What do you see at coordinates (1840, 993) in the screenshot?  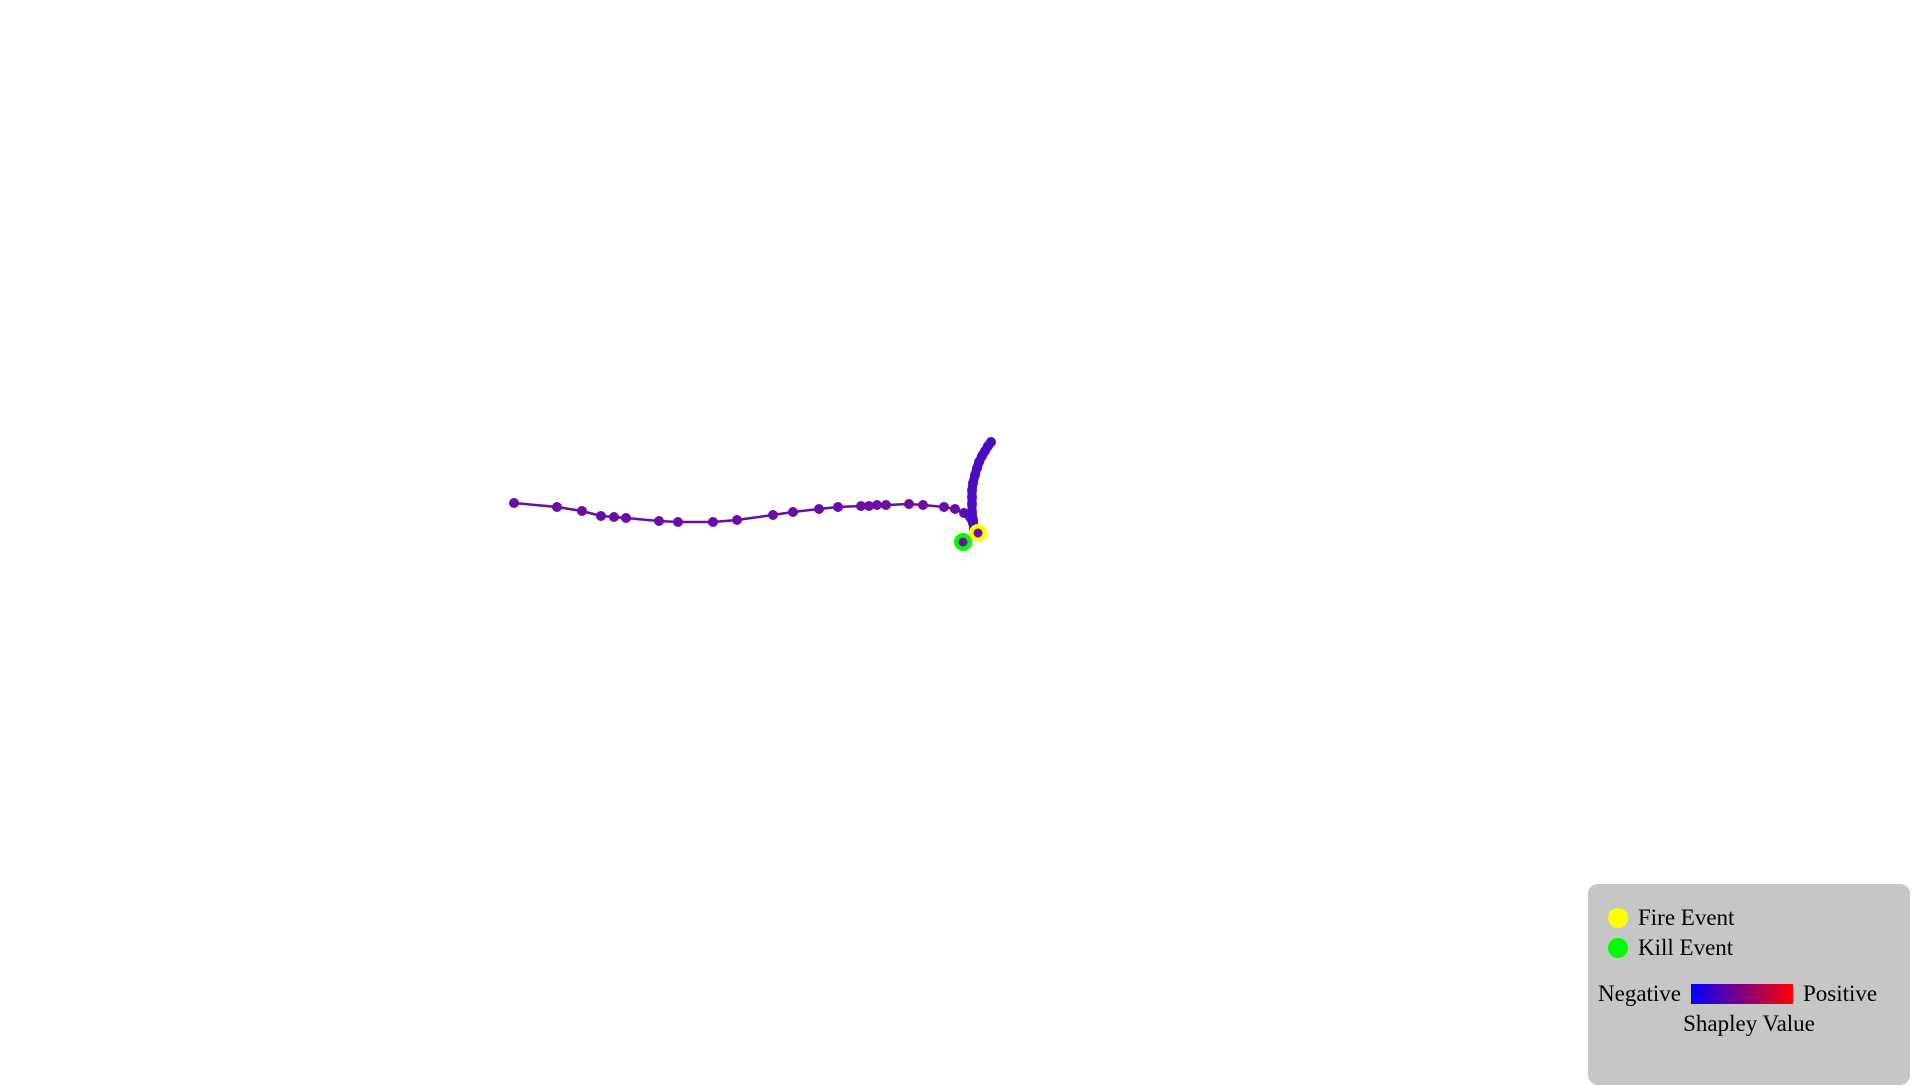 I see `scale-positive-label: Positive` at bounding box center [1840, 993].